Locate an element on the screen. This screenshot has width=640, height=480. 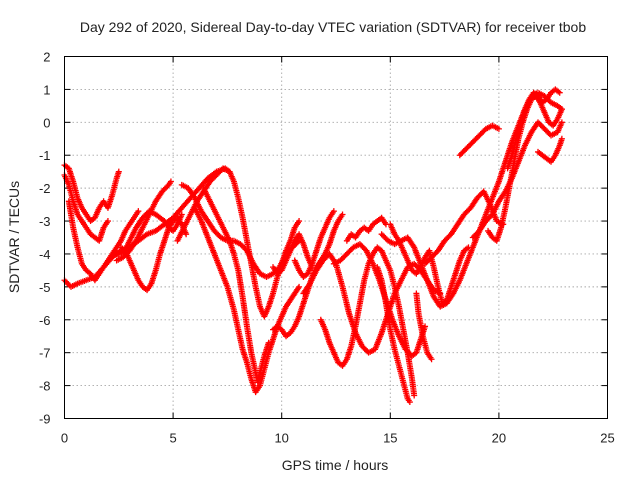
x-tick-label: 15 is located at coordinates (390, 438).